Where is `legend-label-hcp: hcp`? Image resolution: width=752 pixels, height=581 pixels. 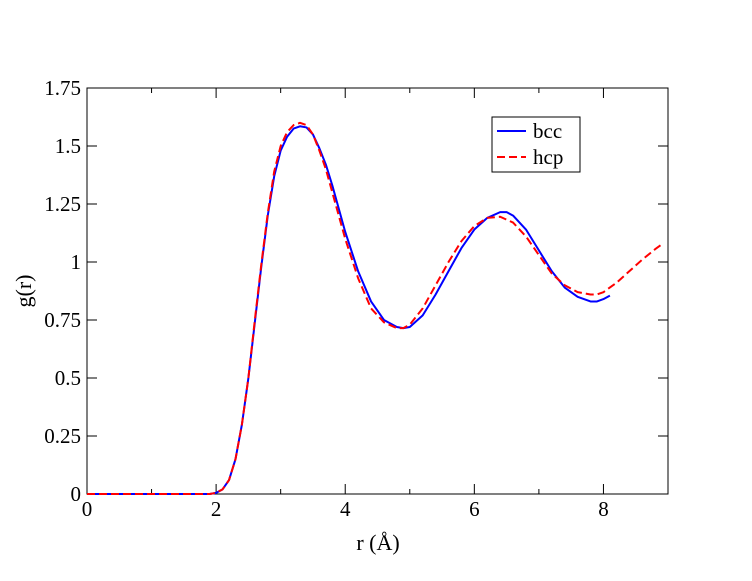 legend-label-hcp: hcp is located at coordinates (548, 157).